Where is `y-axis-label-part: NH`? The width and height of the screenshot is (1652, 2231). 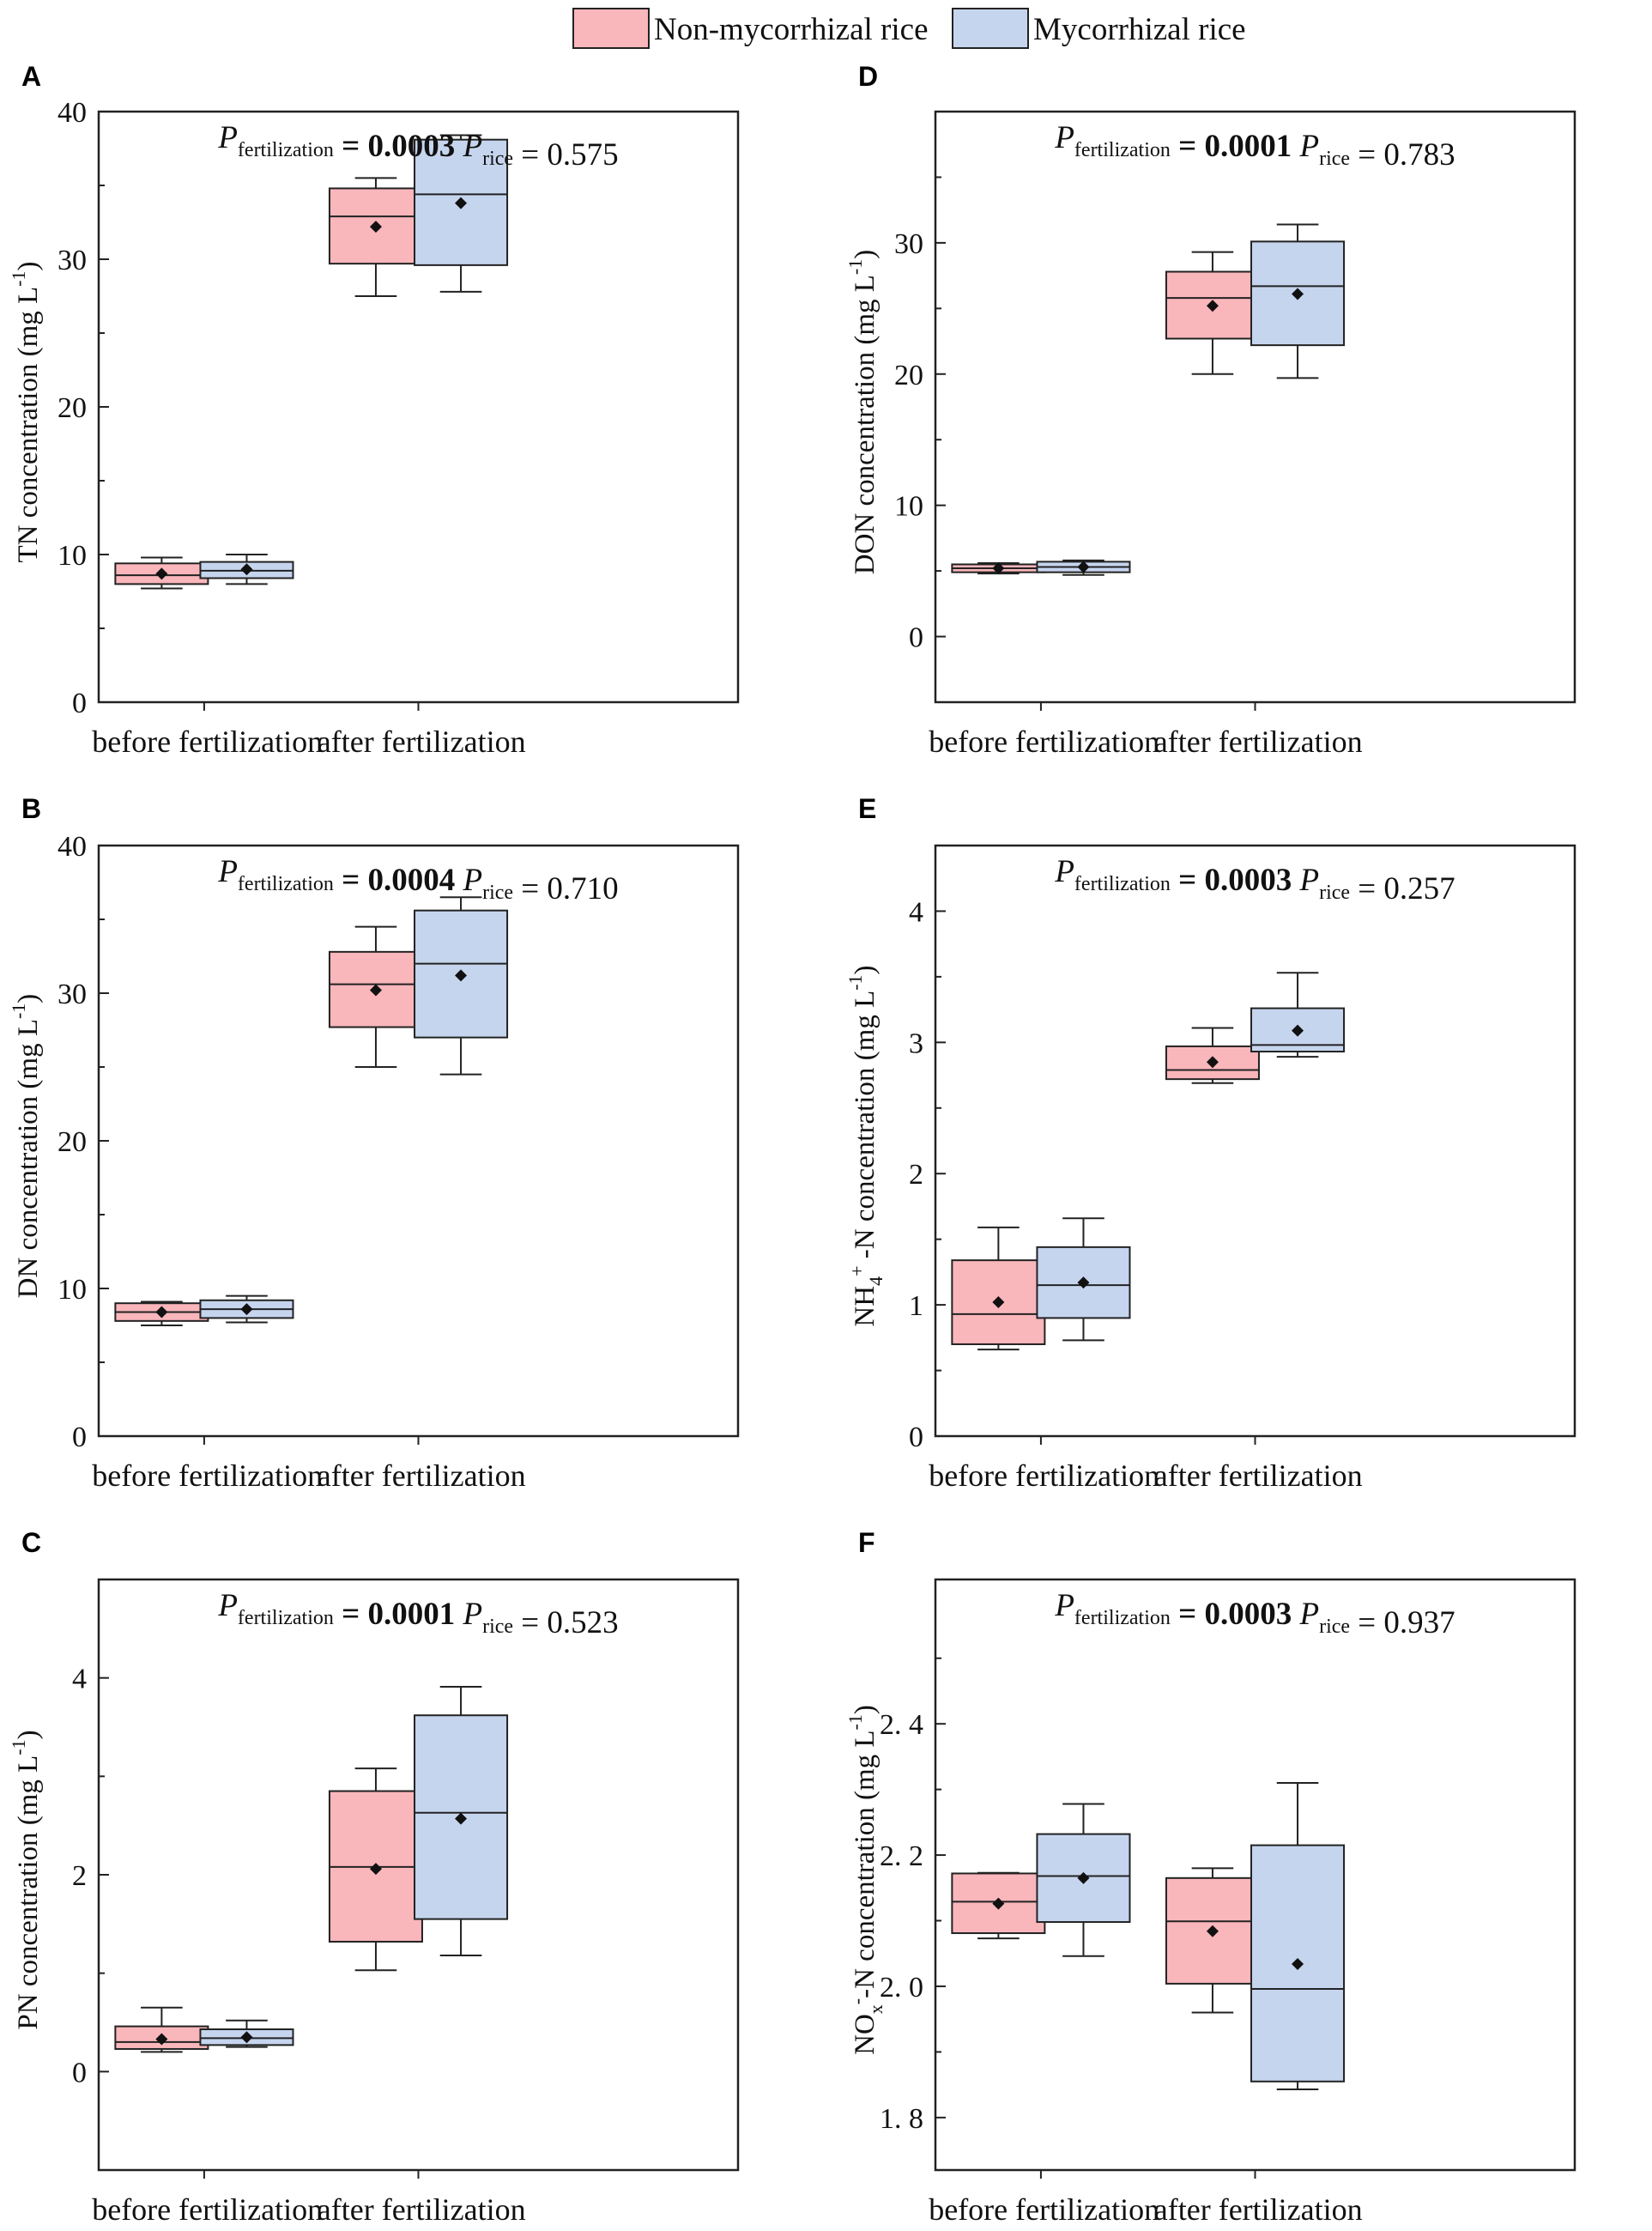 y-axis-label-part: NH is located at coordinates (865, 1306).